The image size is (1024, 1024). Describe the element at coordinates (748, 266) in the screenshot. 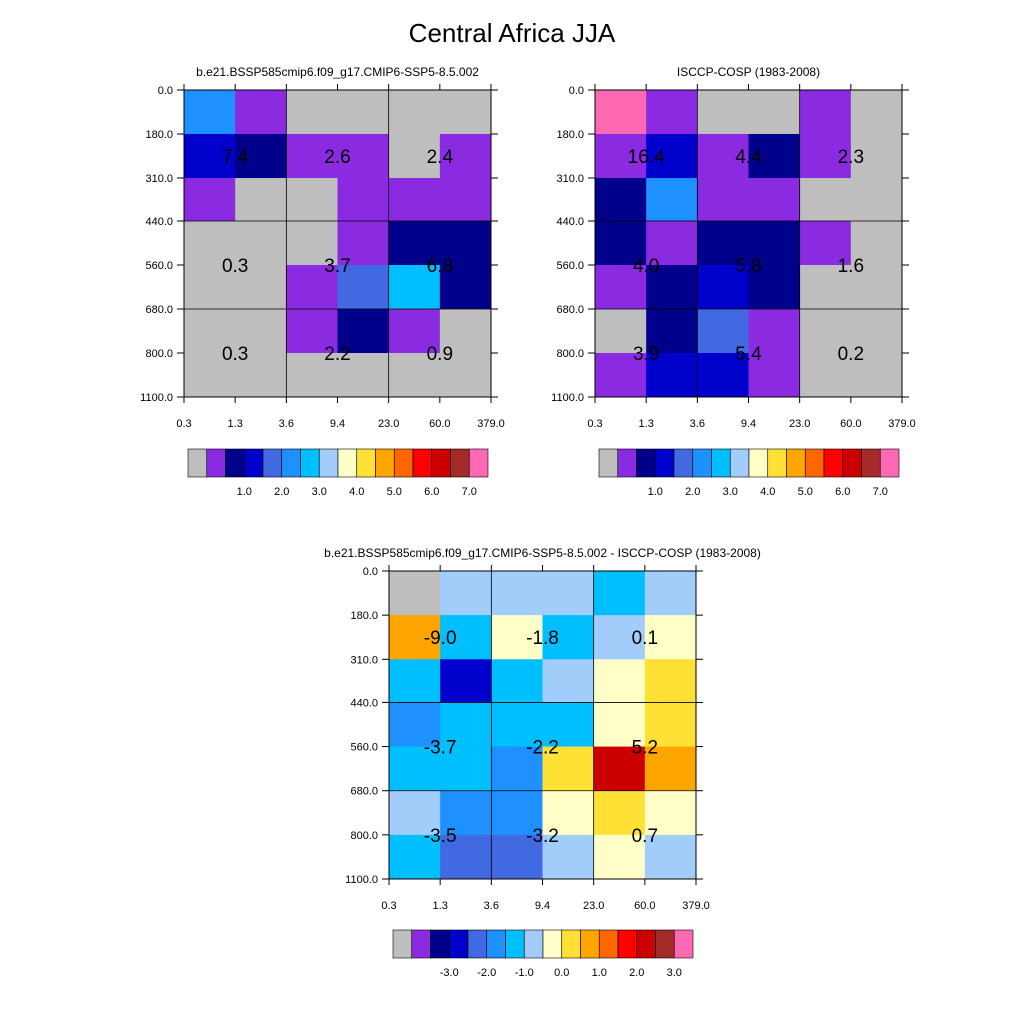

I see `cell-value-label: 5.8` at that location.